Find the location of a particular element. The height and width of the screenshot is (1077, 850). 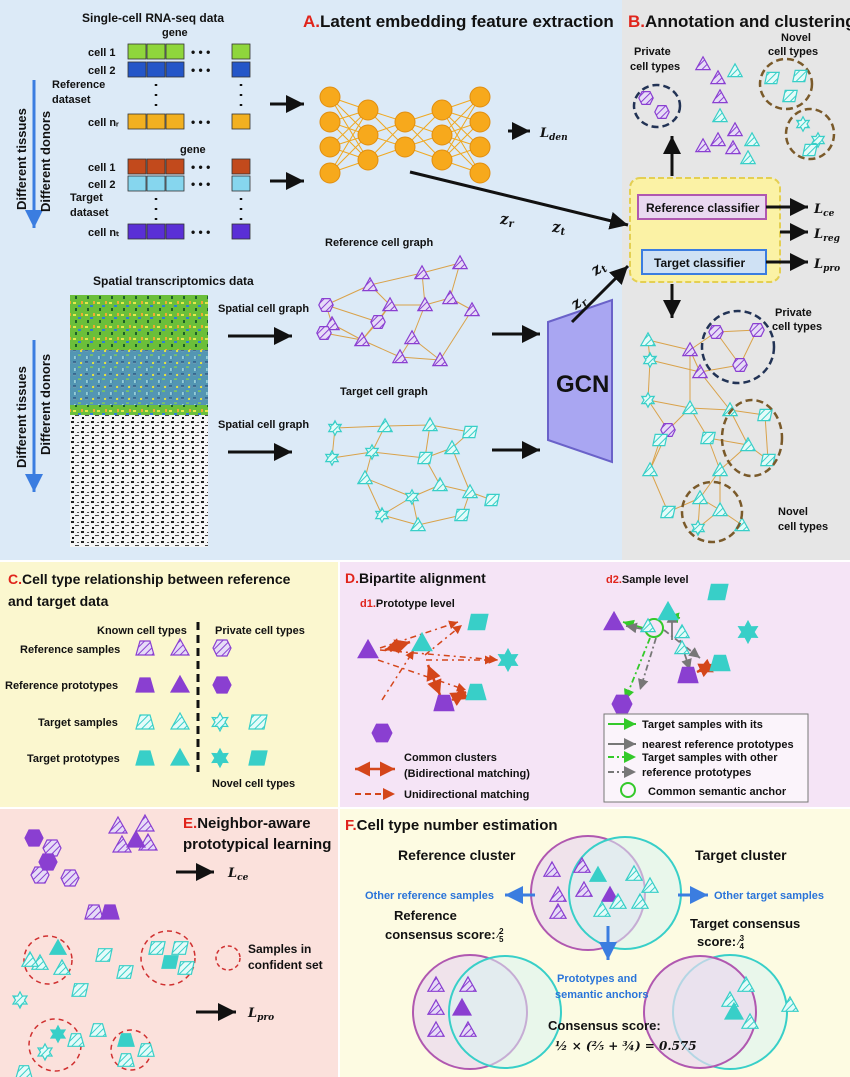

d1-title: d1.Prototype level is located at coordinates (407, 604).